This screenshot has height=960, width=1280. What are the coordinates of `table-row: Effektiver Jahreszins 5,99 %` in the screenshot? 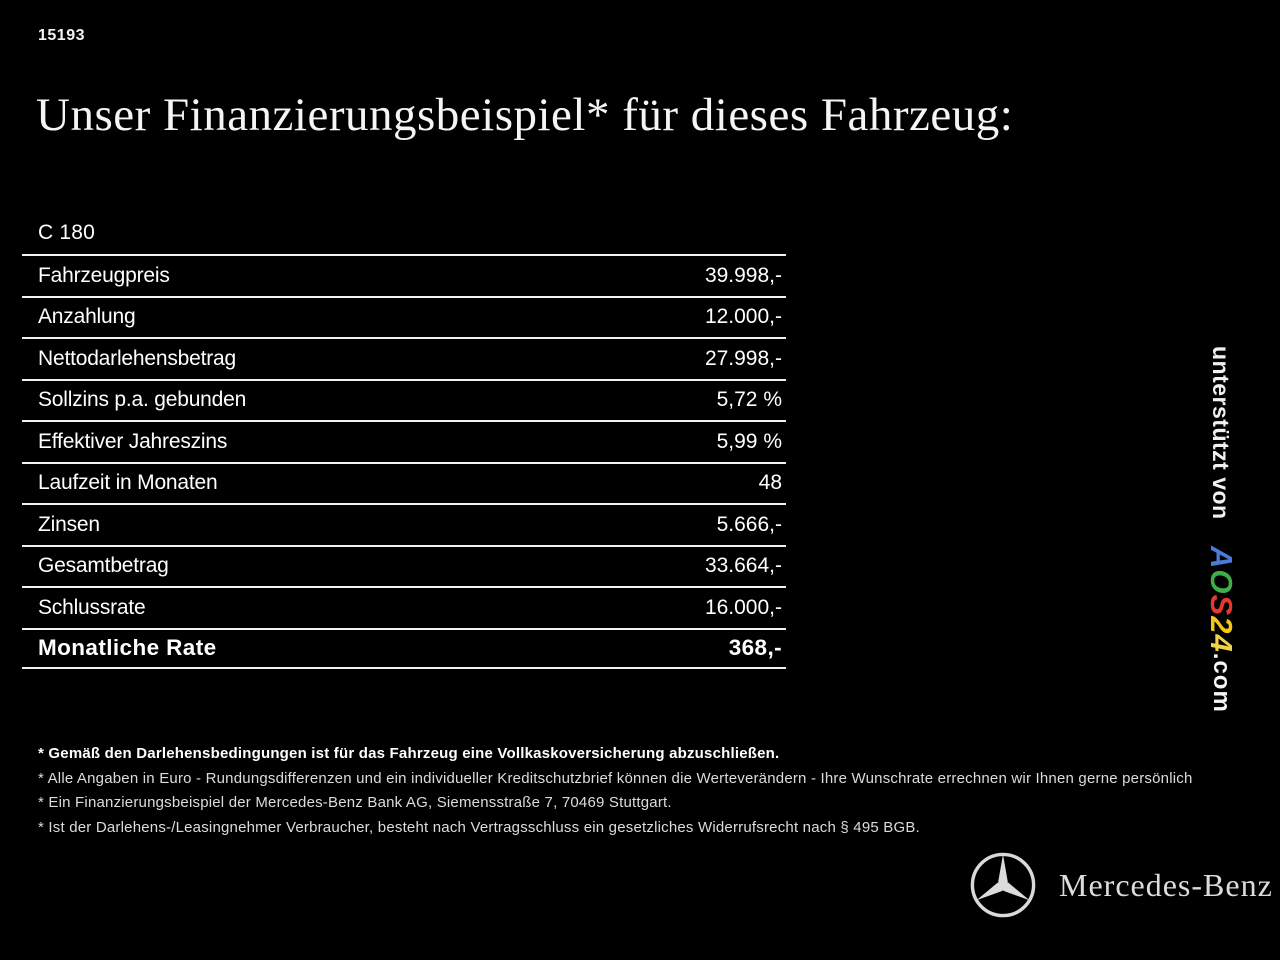 It's located at (404, 441).